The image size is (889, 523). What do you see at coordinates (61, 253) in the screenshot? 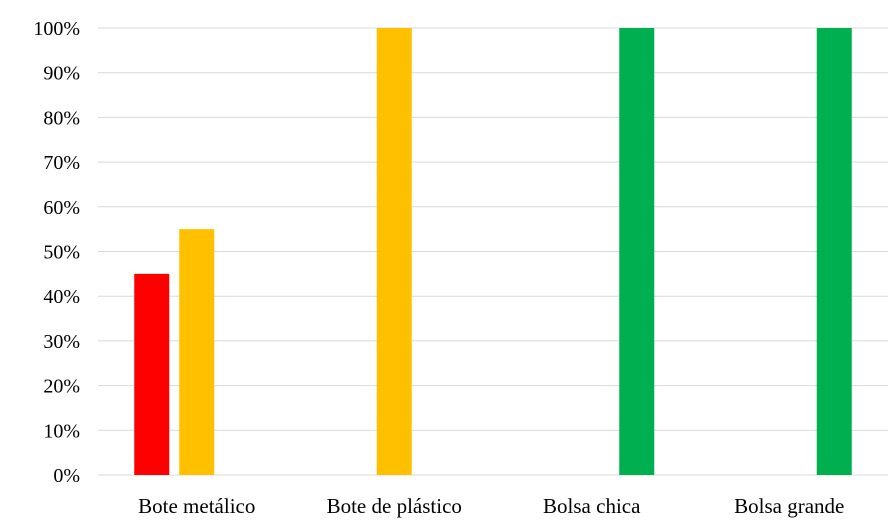
I see `y-tick-label: 50%` at bounding box center [61, 253].